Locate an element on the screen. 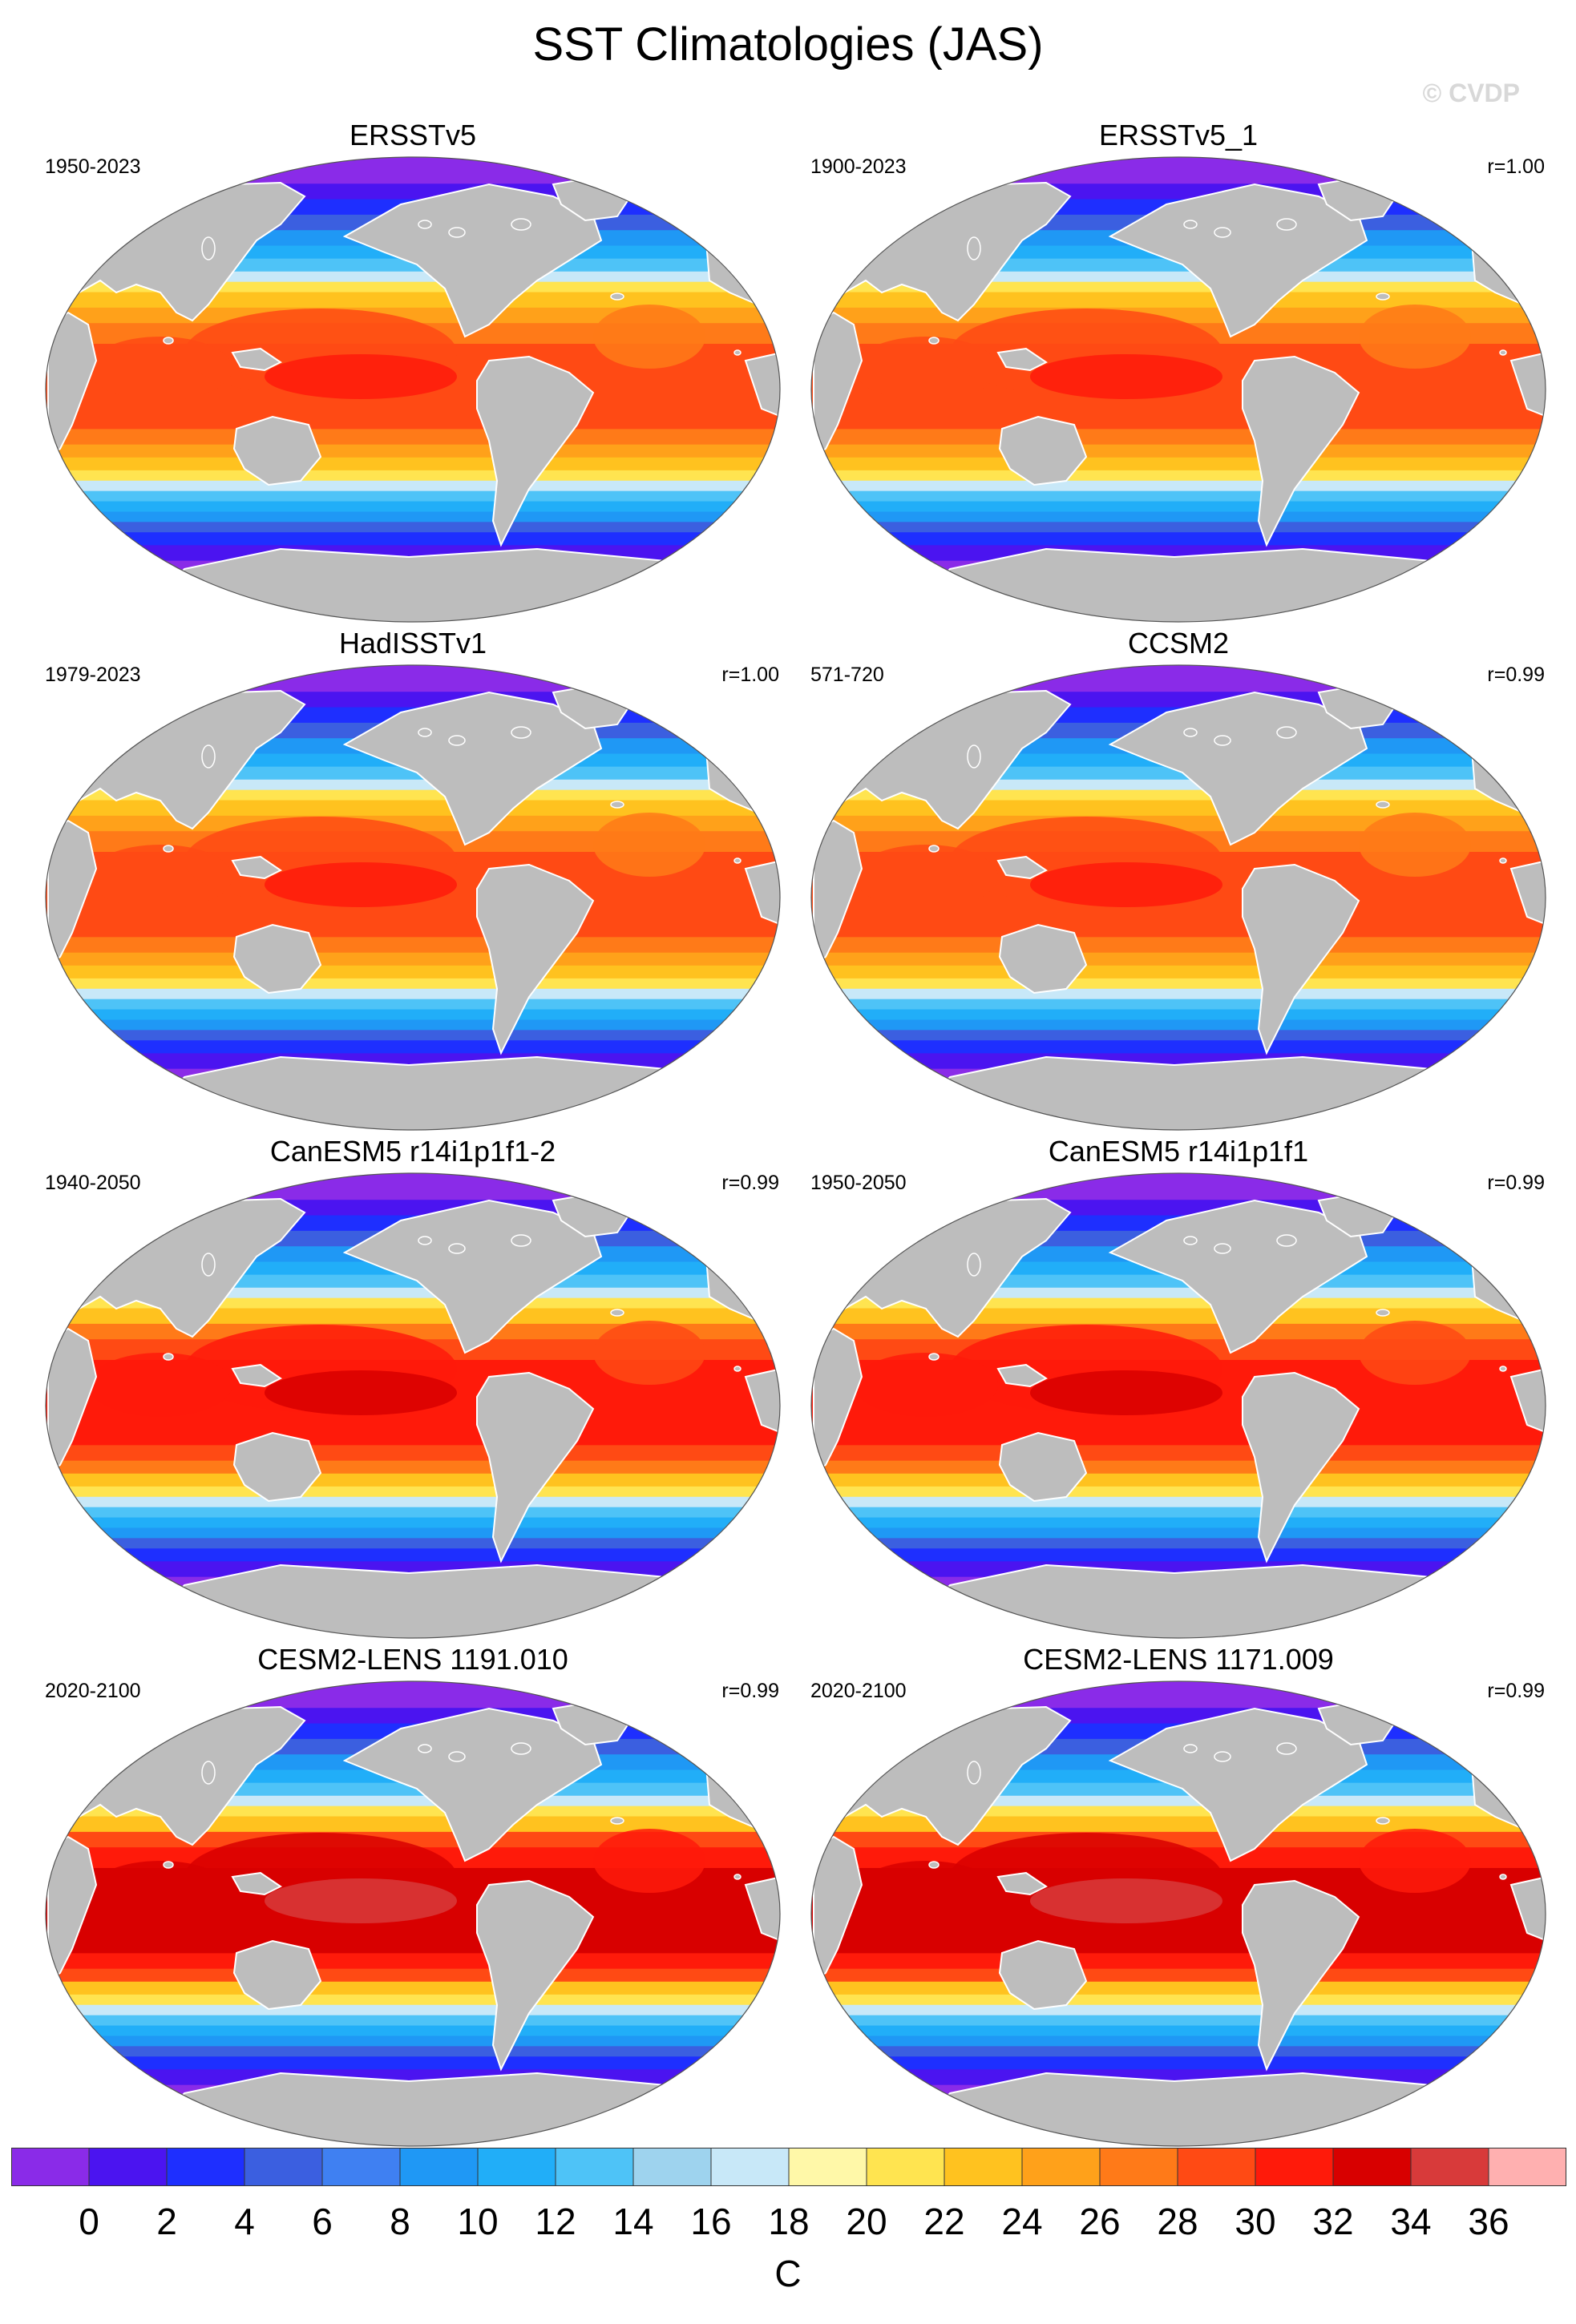  panel-years: 1979-2023 is located at coordinates (93, 675).